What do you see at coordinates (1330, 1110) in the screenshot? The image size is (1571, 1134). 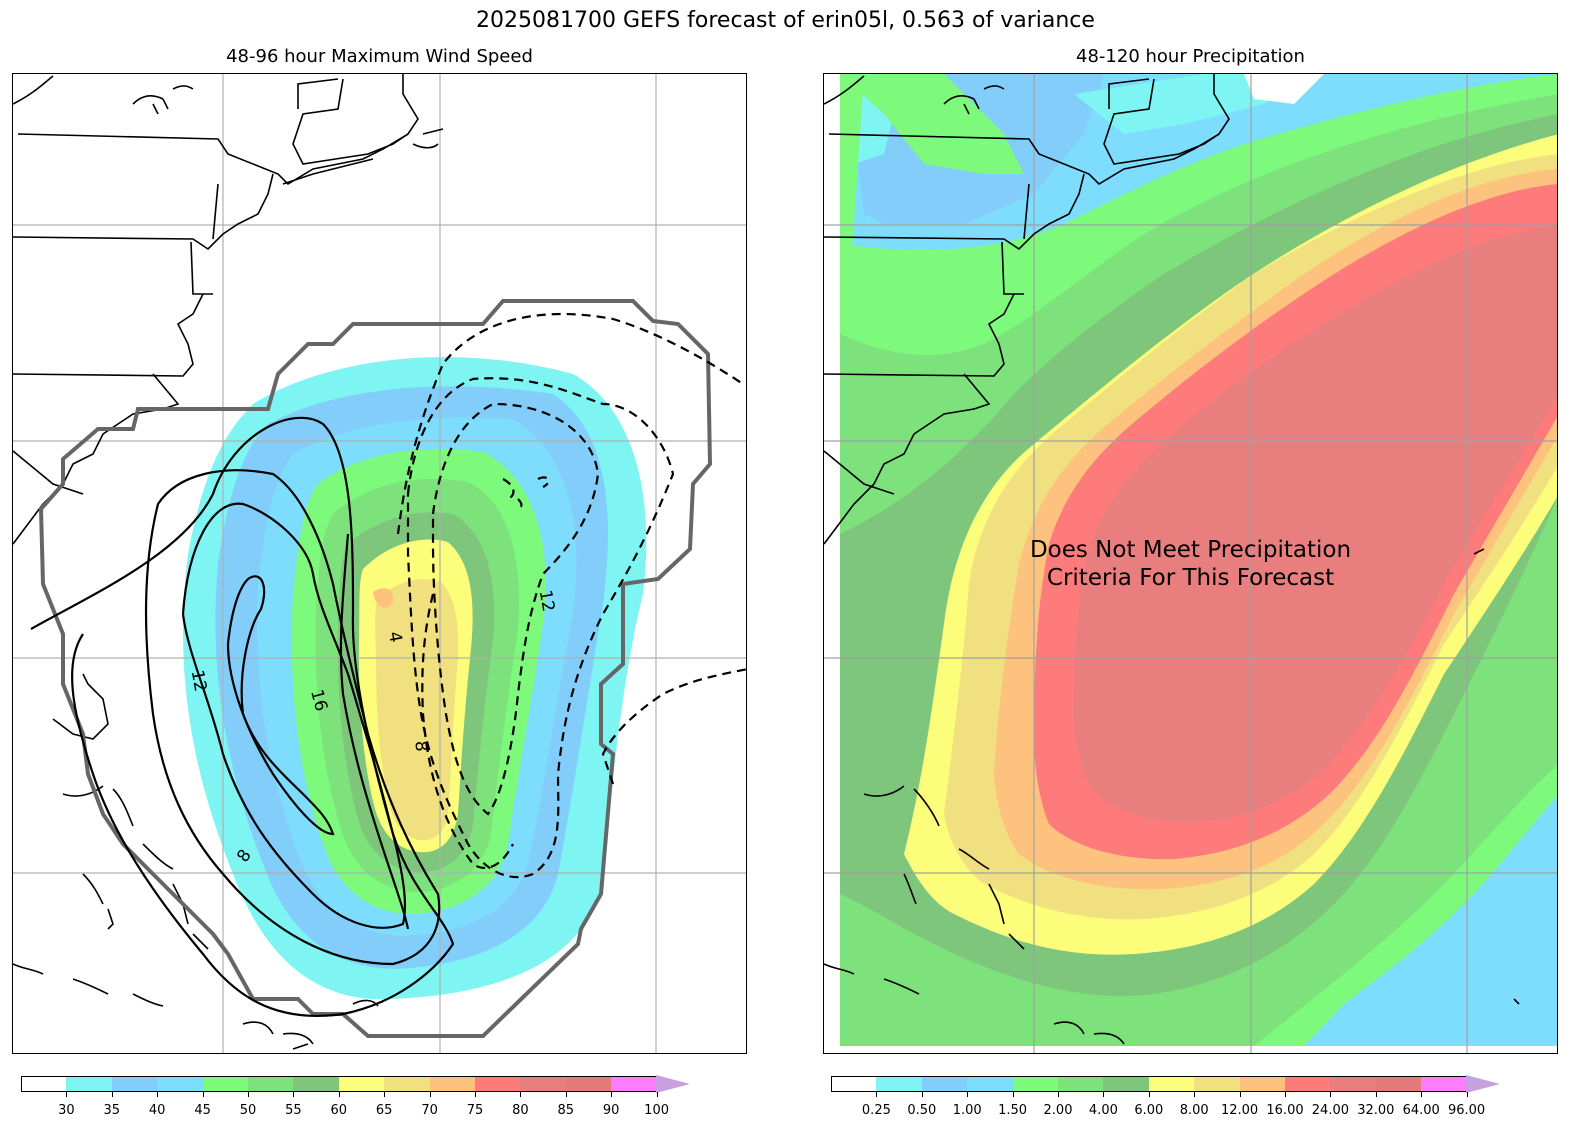 I see `precipitation-colorbar-tick-label: 24.00` at bounding box center [1330, 1110].